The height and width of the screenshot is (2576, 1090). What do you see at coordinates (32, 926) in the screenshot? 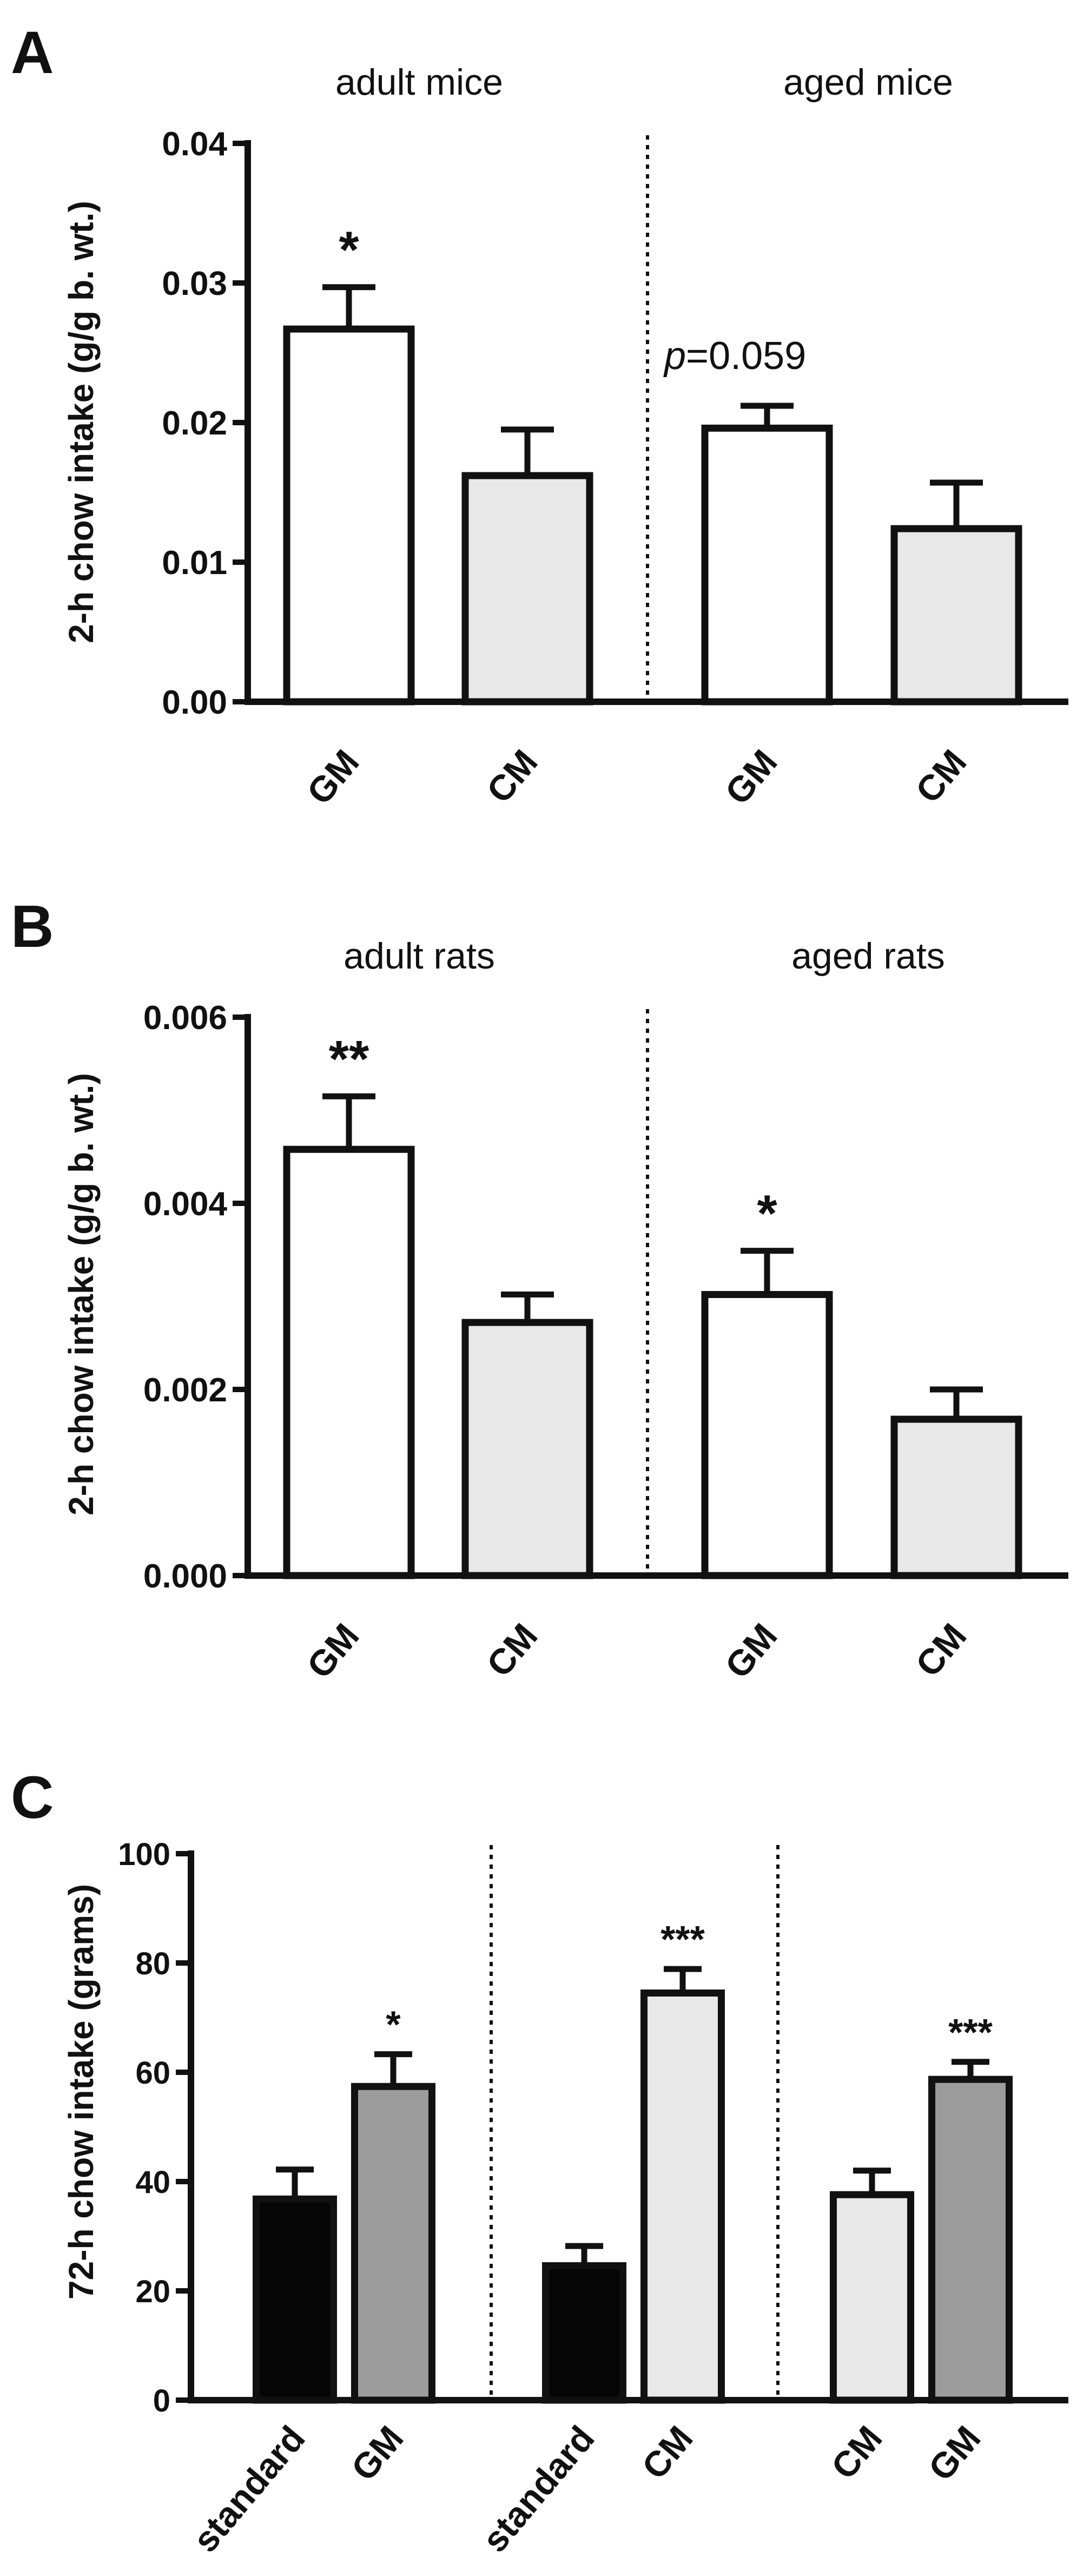
I see `panel-b-letter: B` at bounding box center [32, 926].